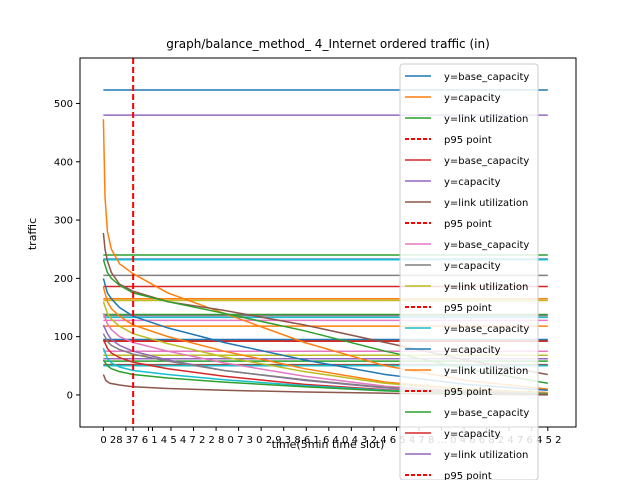  I want to click on y-tick-label: 200, so click(63, 279).